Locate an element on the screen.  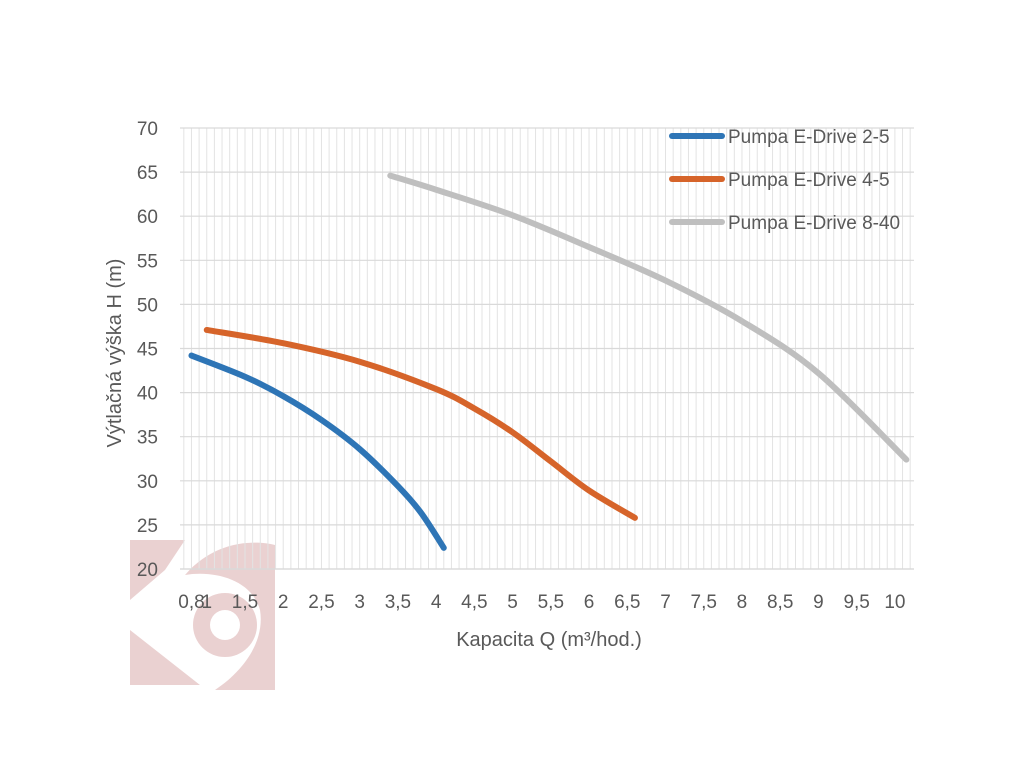
x-tick-label: 7 is located at coordinates (665, 602).